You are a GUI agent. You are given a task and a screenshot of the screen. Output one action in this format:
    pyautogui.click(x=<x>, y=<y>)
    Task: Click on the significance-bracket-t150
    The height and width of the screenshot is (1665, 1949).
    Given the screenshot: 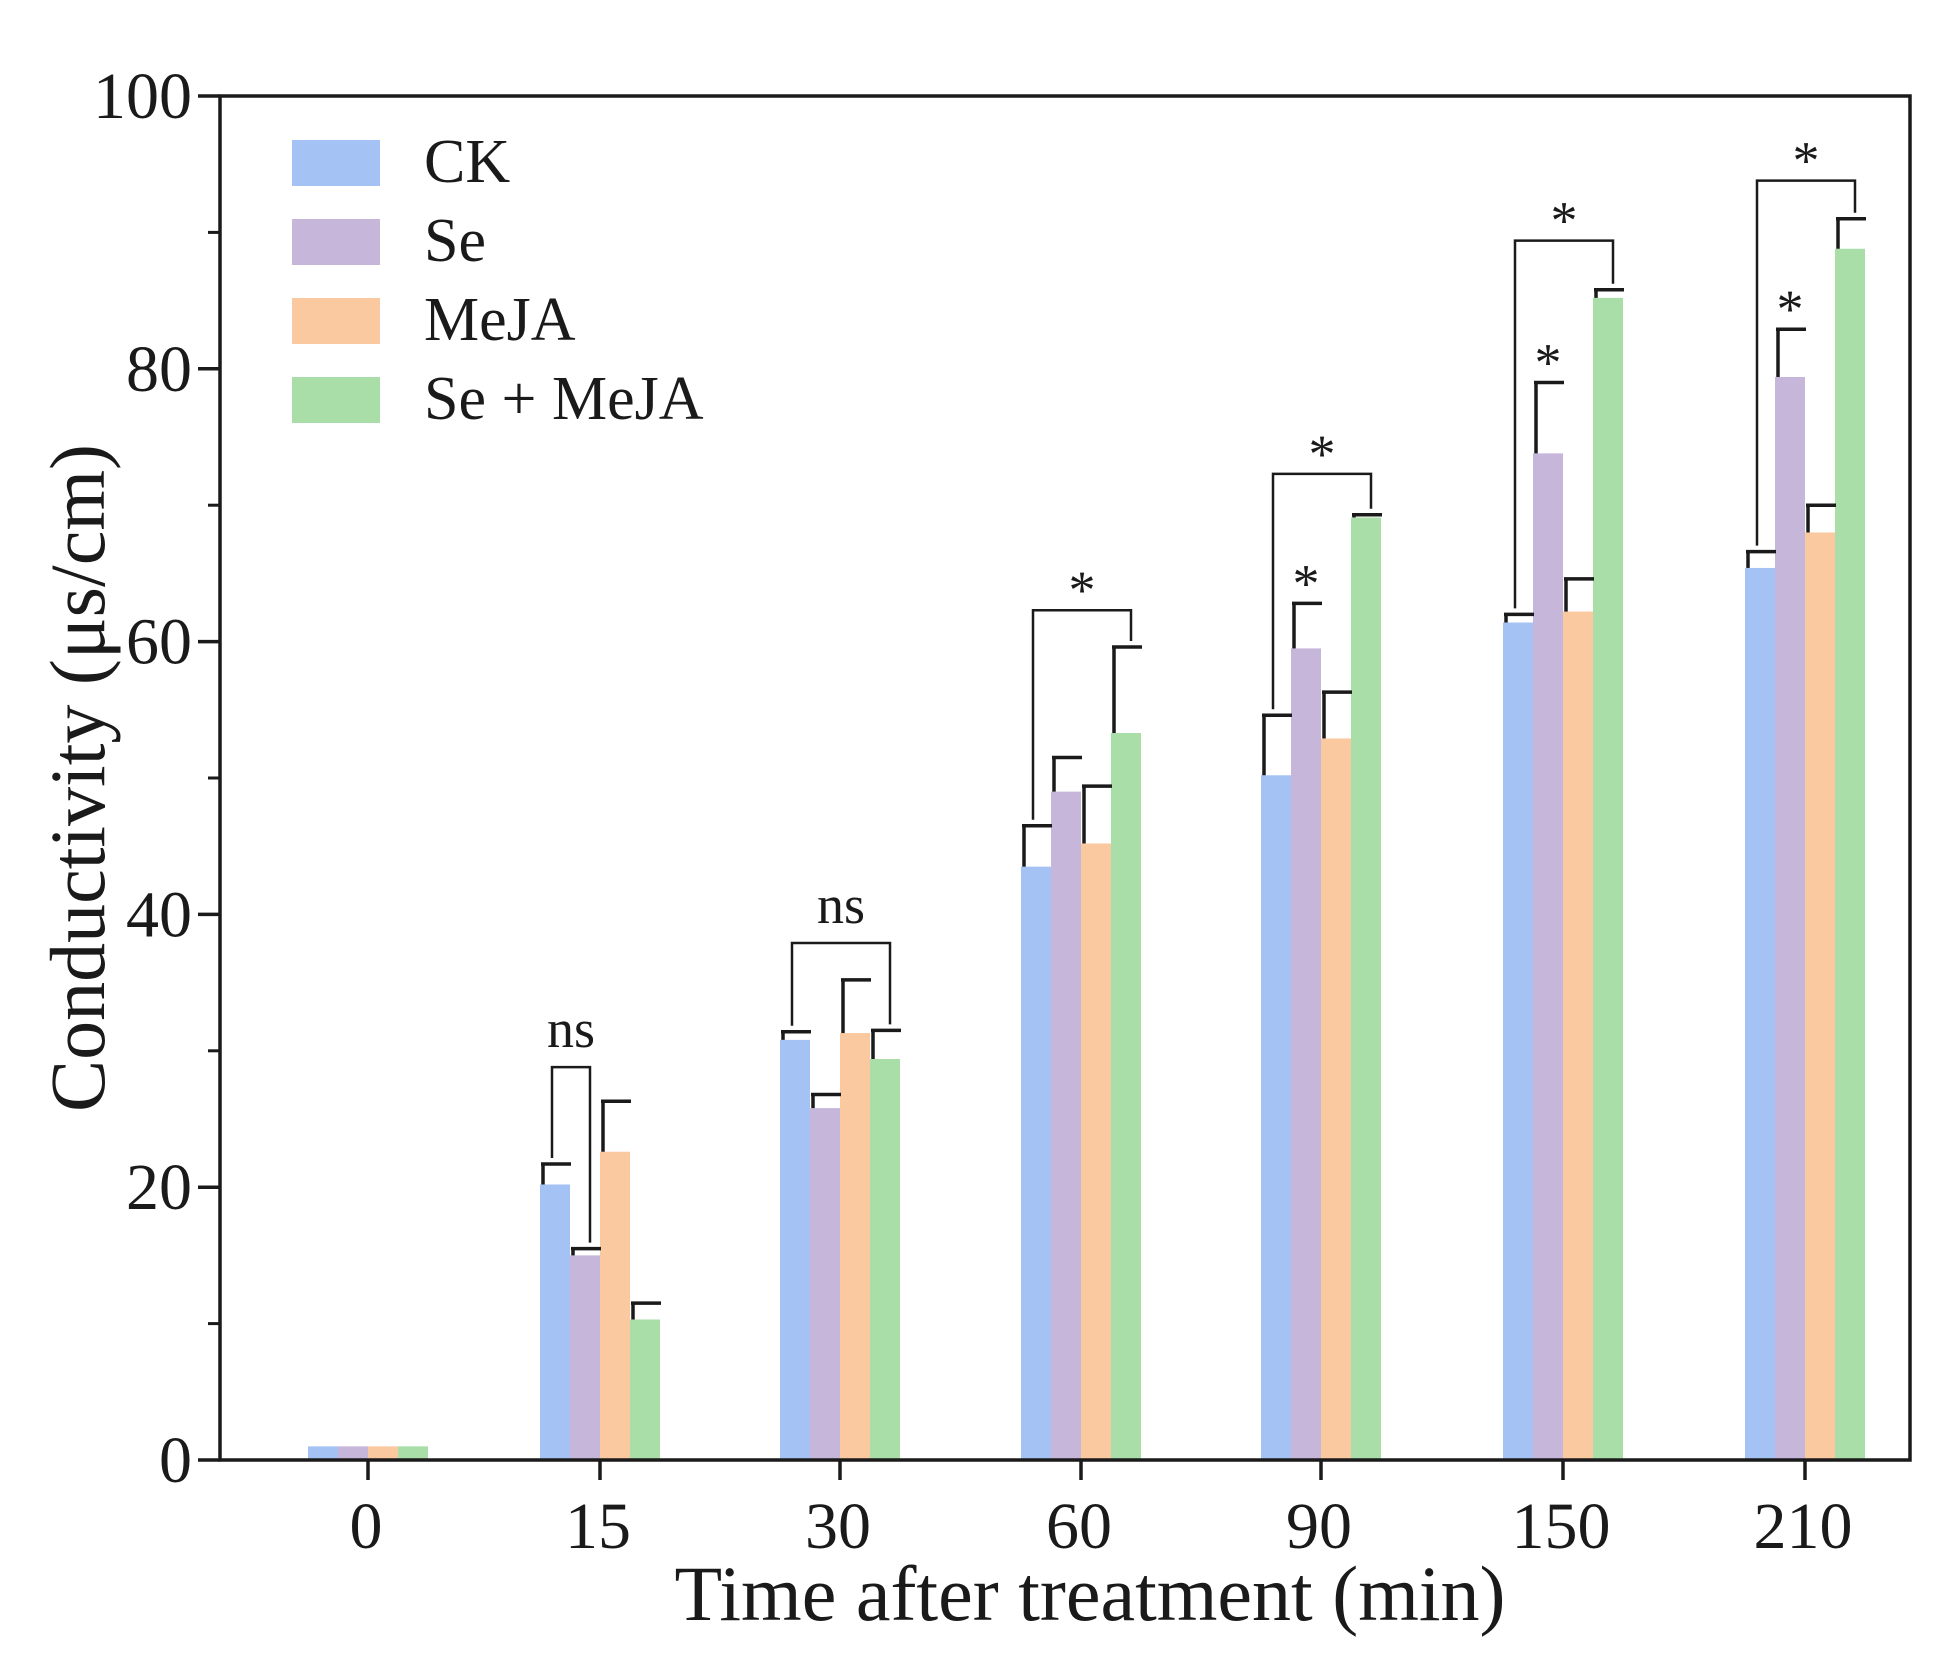 What is the action you would take?
    pyautogui.click(x=1564, y=424)
    